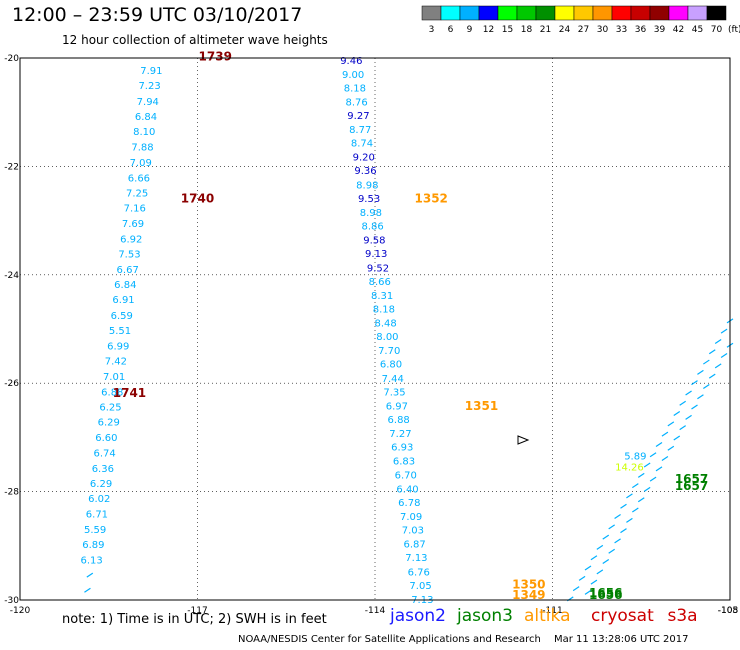  Describe the element at coordinates (20, 611) in the screenshot. I see `x-tick-label: -120` at that location.